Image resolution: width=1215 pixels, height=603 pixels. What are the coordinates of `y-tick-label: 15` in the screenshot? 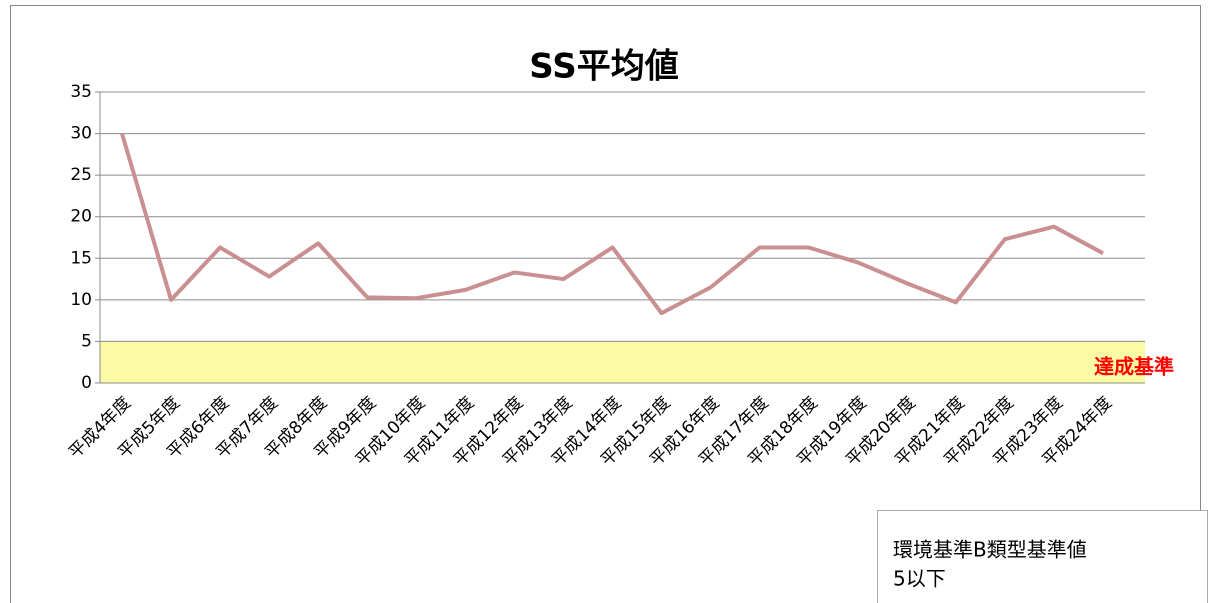 It's located at (81, 258).